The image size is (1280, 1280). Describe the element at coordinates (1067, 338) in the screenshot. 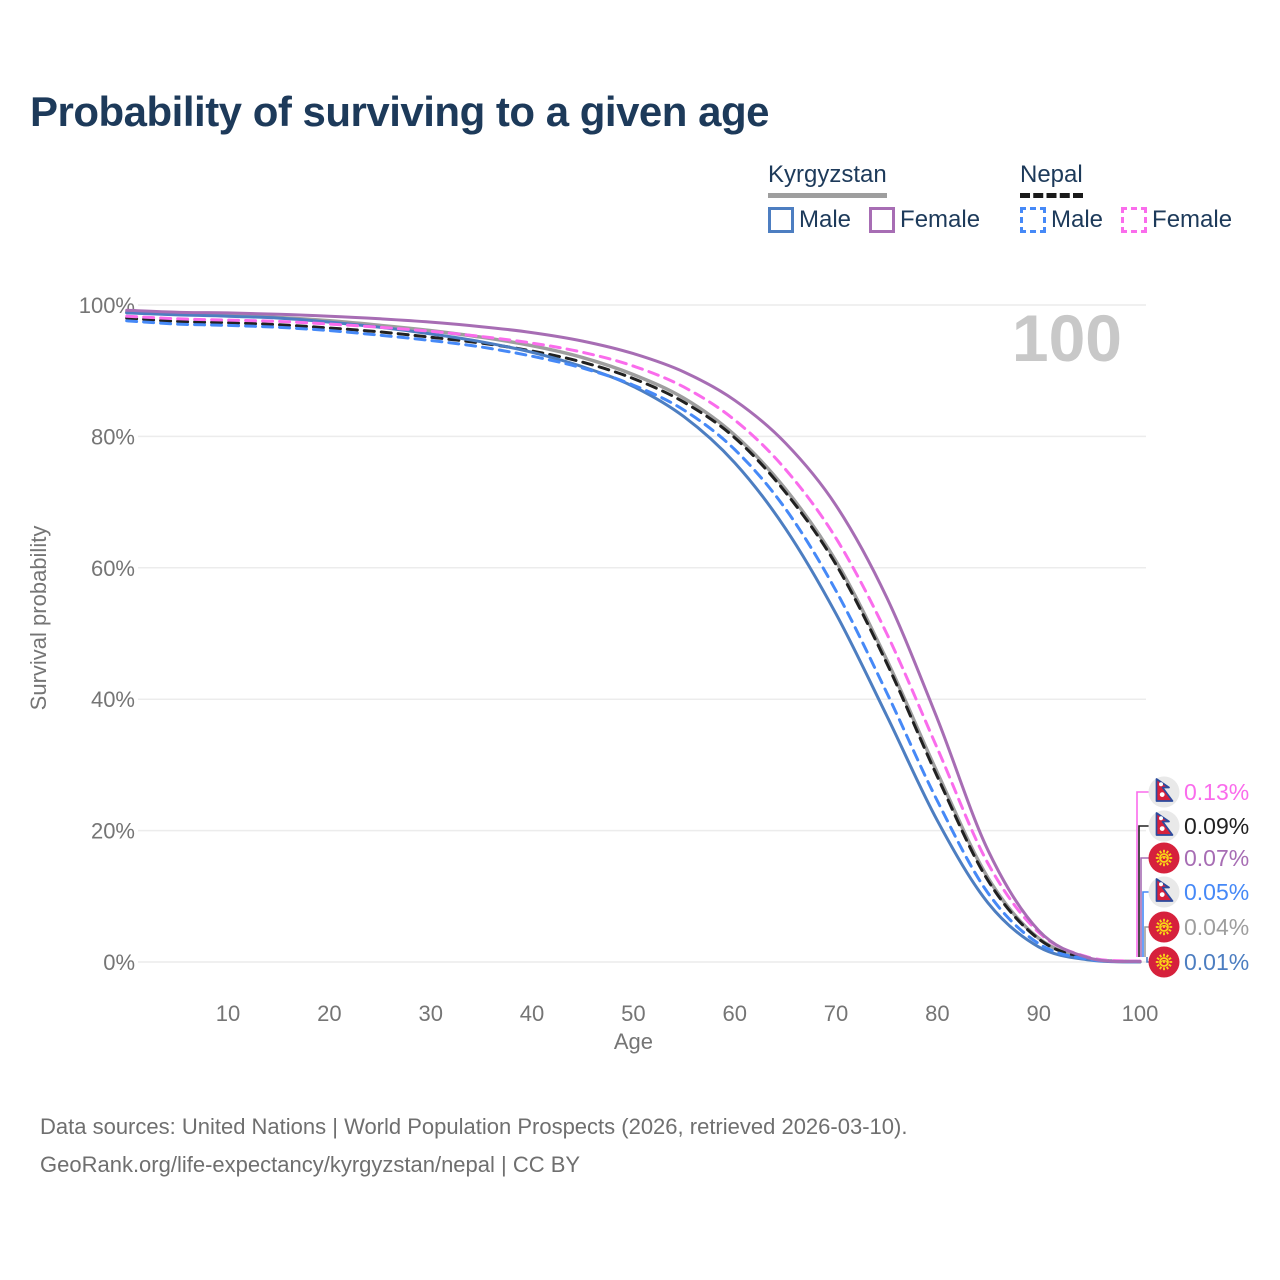

I see `age-watermark: 100` at that location.